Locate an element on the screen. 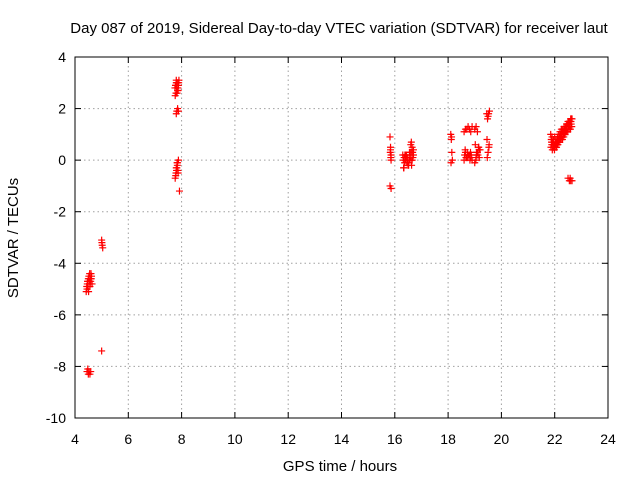  x-tick-label: 20 is located at coordinates (502, 439).